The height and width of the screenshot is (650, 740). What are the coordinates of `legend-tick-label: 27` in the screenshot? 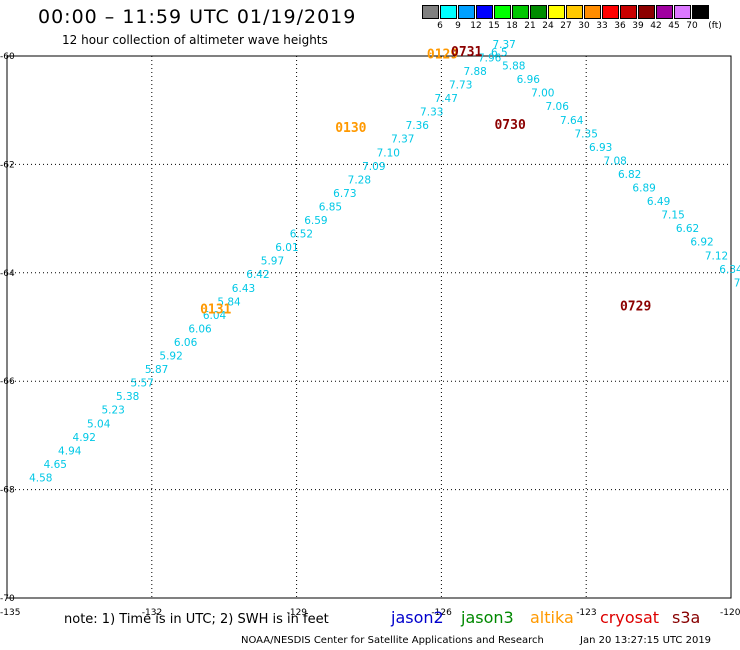 It's located at (566, 26).